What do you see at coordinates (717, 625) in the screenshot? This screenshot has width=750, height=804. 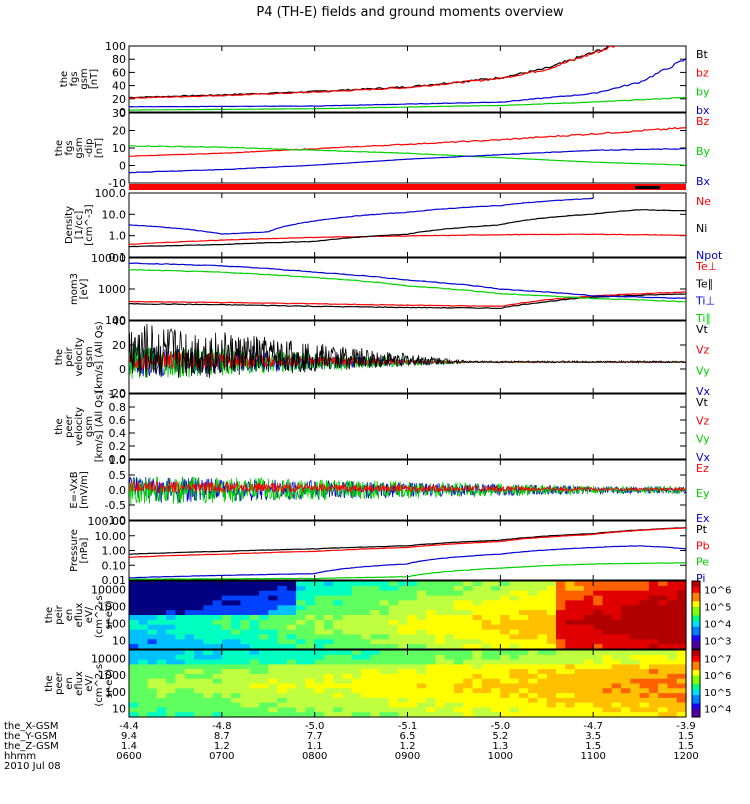 I see `colorbar-label: 10^4` at bounding box center [717, 625].